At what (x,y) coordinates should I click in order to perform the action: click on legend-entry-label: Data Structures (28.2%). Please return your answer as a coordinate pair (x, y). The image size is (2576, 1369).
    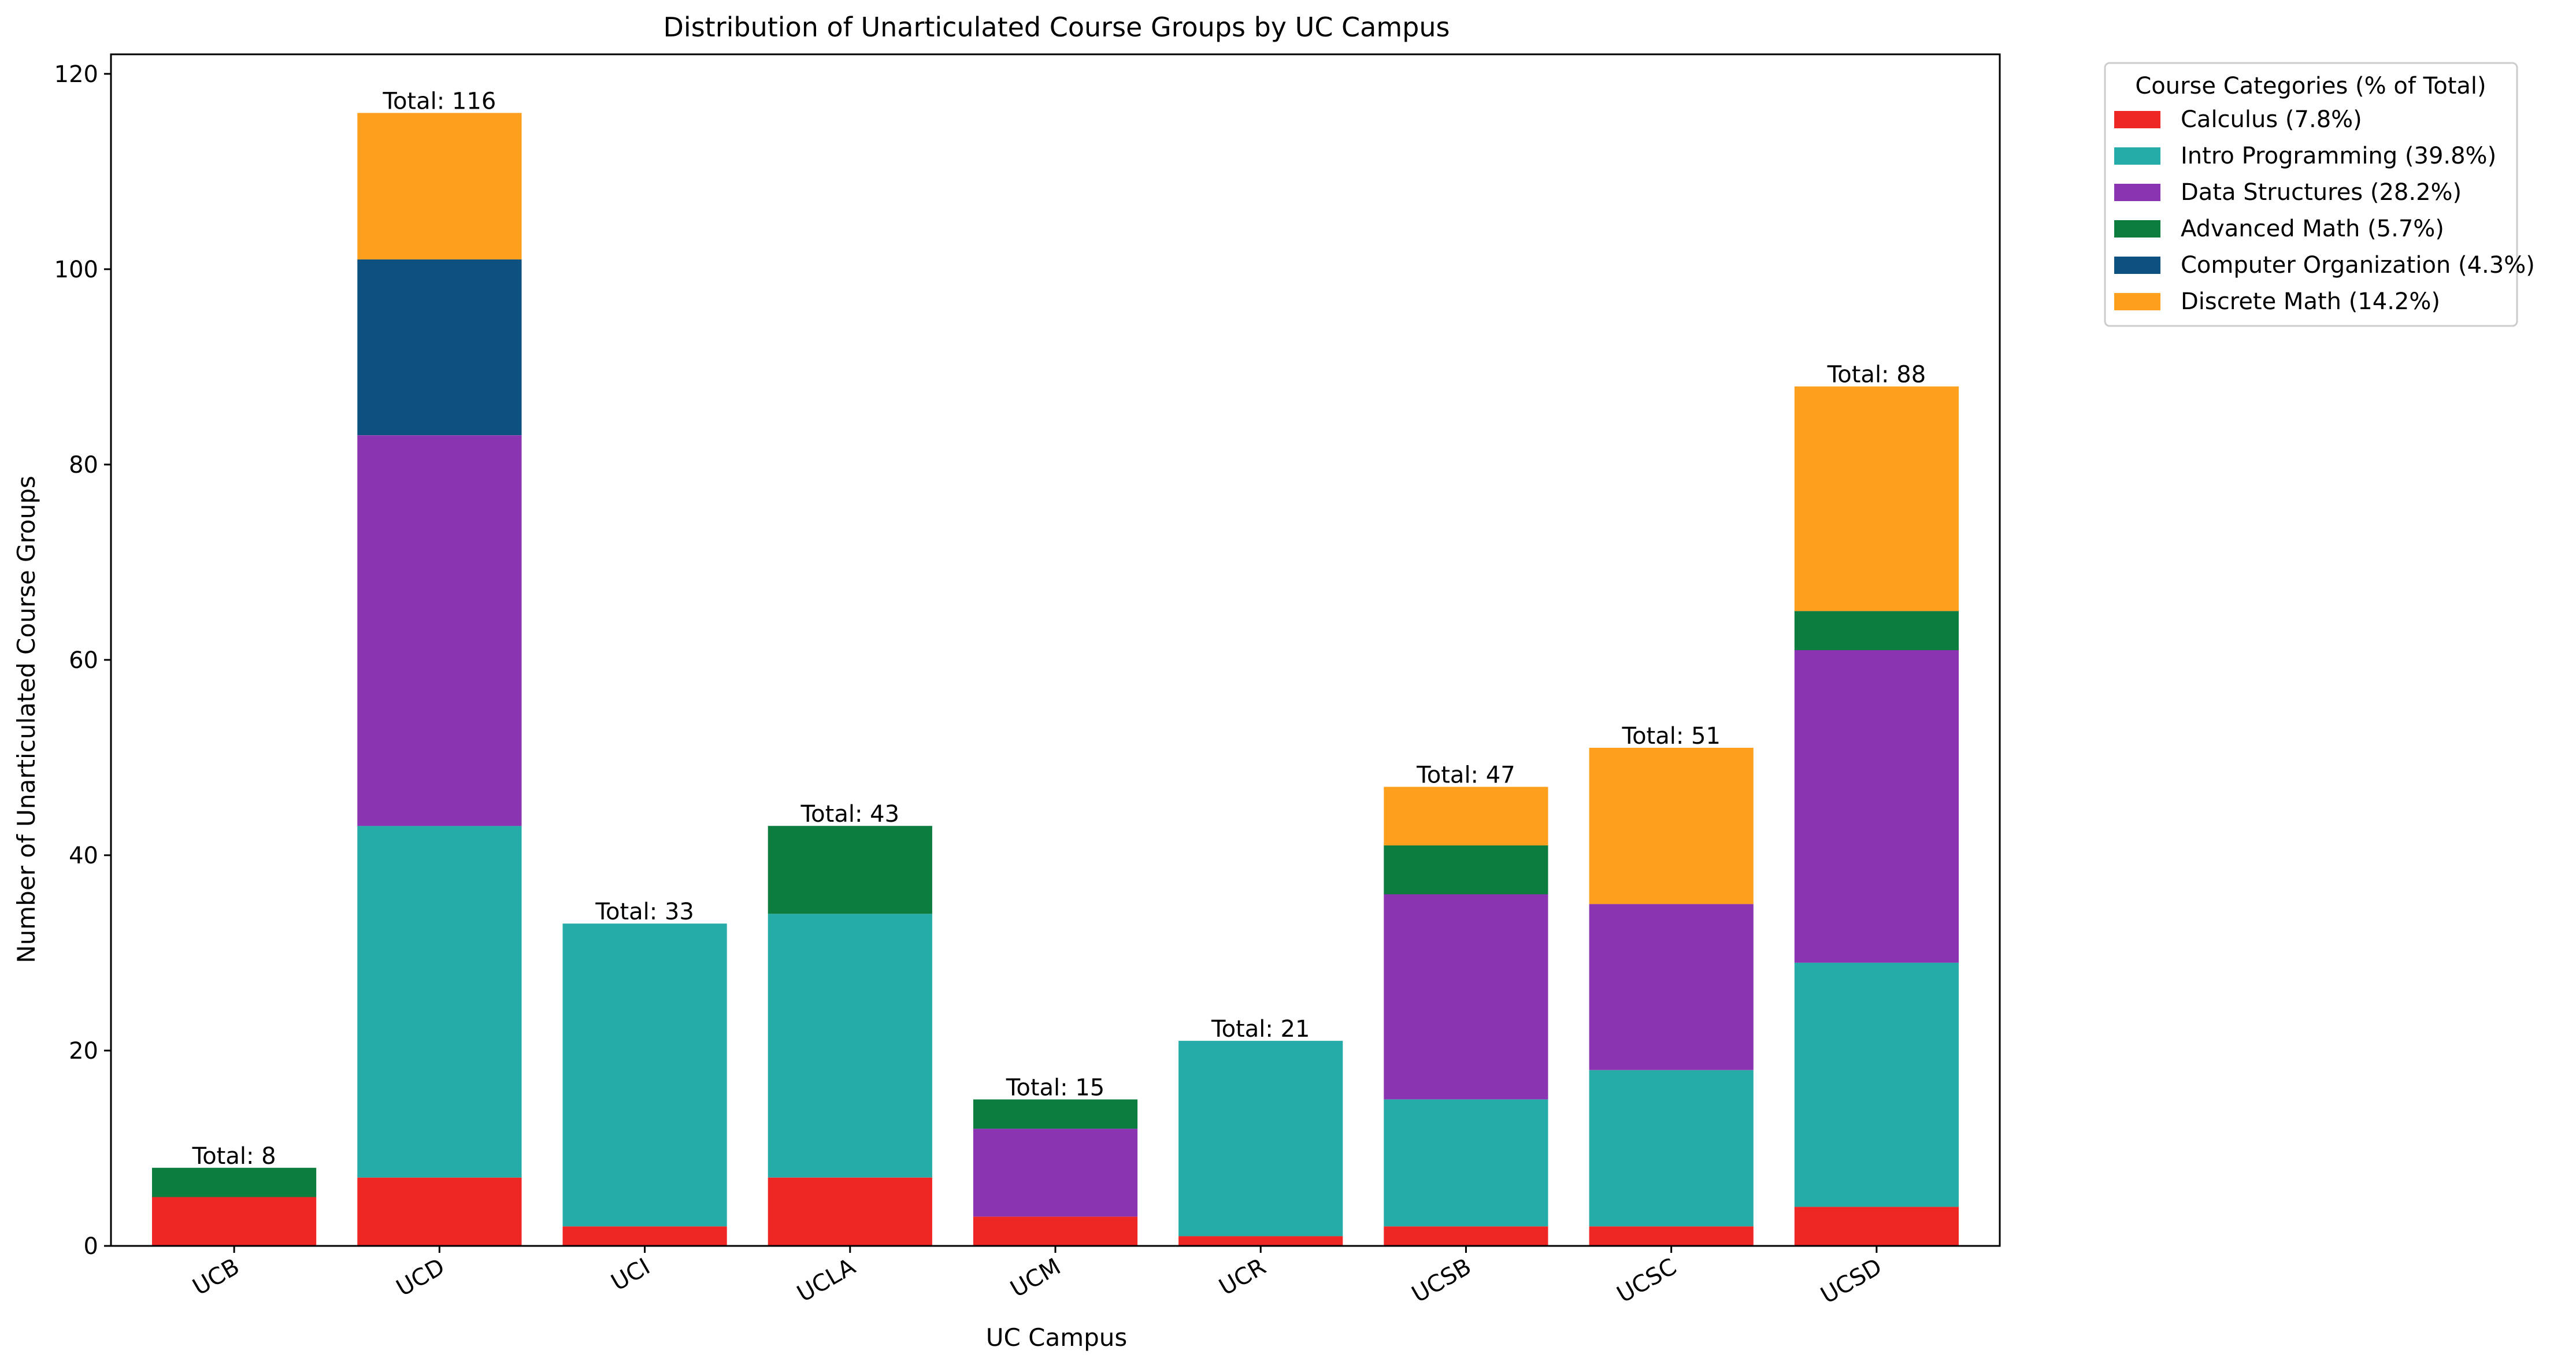
    Looking at the image, I should click on (2321, 192).